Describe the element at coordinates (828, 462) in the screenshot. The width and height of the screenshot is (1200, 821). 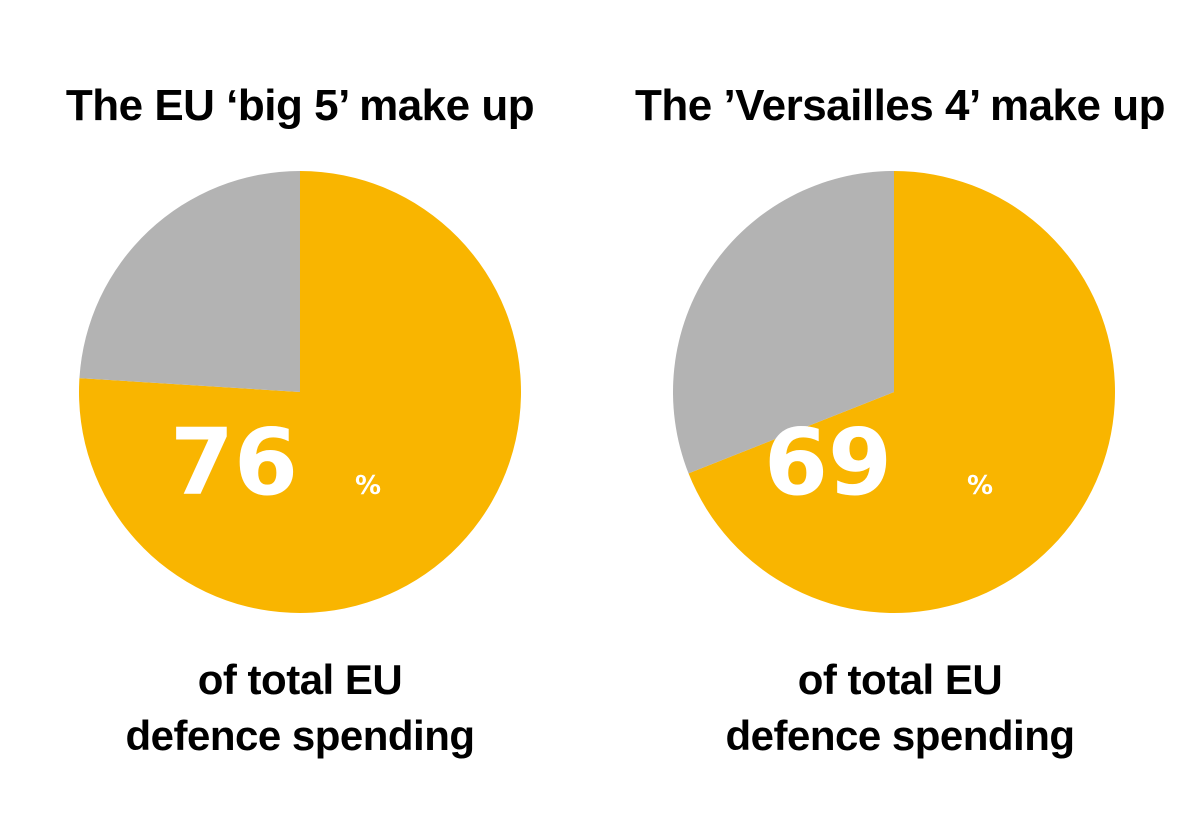
I see `percentage-value: 69` at that location.